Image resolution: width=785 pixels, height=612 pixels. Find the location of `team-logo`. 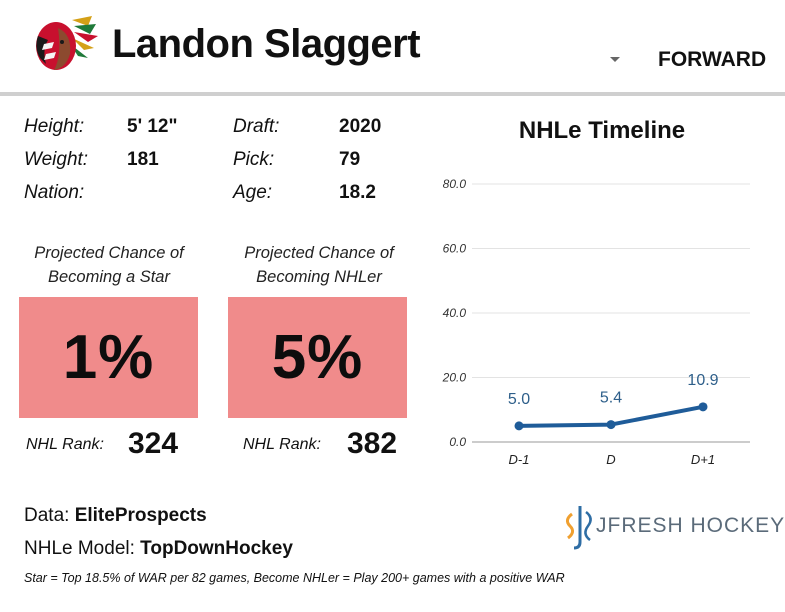

team-logo is located at coordinates (64, 45).